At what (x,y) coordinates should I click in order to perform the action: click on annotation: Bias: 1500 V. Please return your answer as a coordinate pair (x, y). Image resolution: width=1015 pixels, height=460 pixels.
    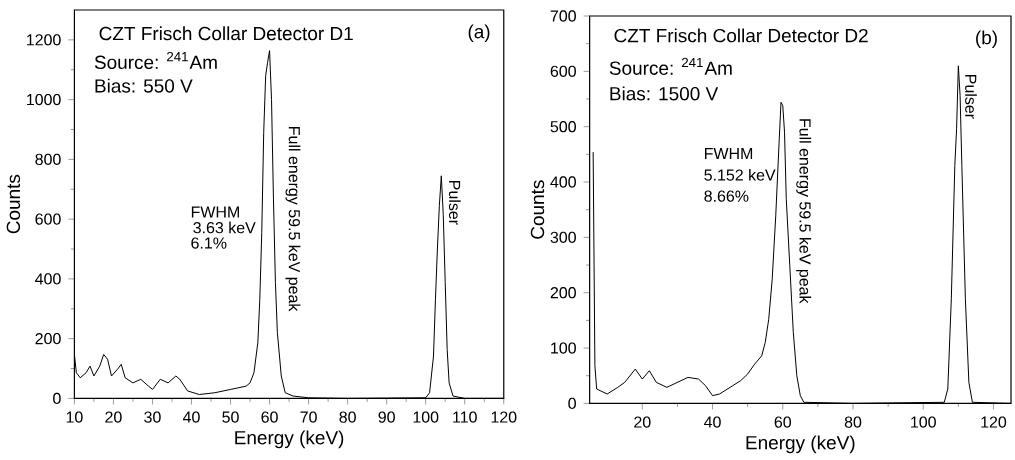
    Looking at the image, I should click on (664, 93).